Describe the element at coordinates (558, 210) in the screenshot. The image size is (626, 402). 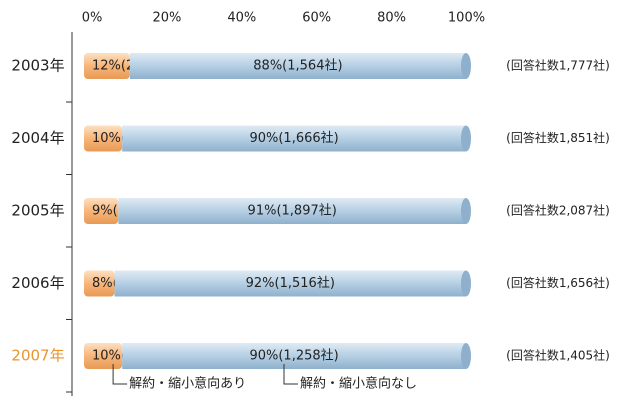
I see `respondent-label: (回答社数2,087社)` at that location.